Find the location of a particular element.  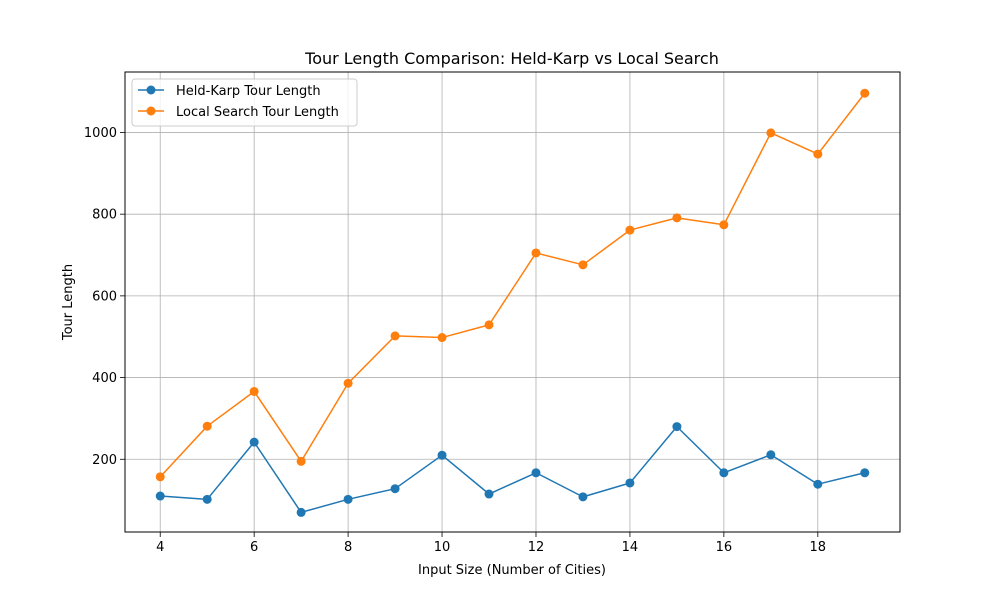

legend-box is located at coordinates (244, 102).